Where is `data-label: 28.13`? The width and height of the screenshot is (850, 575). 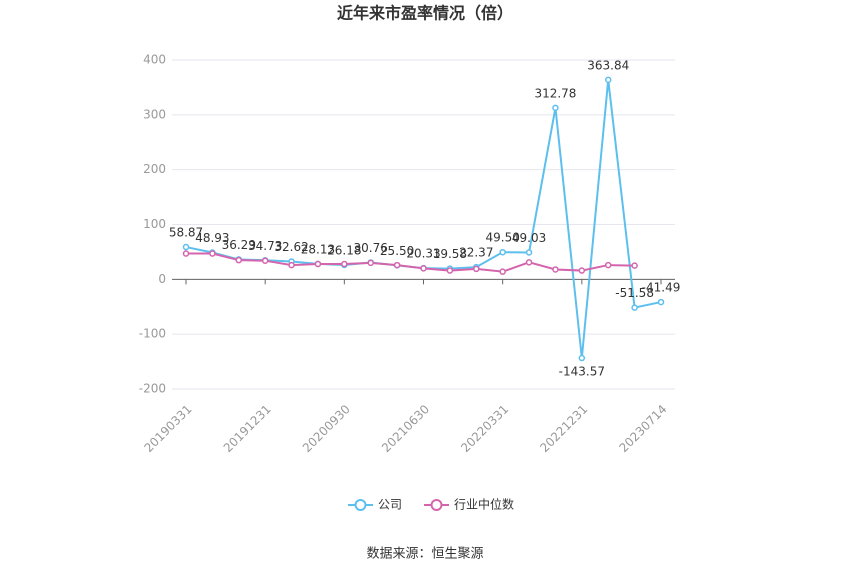 data-label: 28.13 is located at coordinates (318, 249).